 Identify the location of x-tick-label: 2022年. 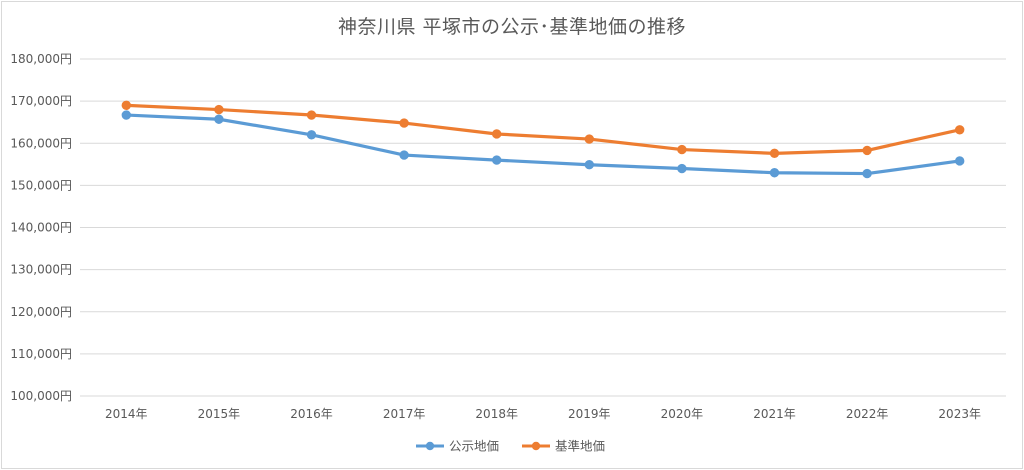
(867, 414).